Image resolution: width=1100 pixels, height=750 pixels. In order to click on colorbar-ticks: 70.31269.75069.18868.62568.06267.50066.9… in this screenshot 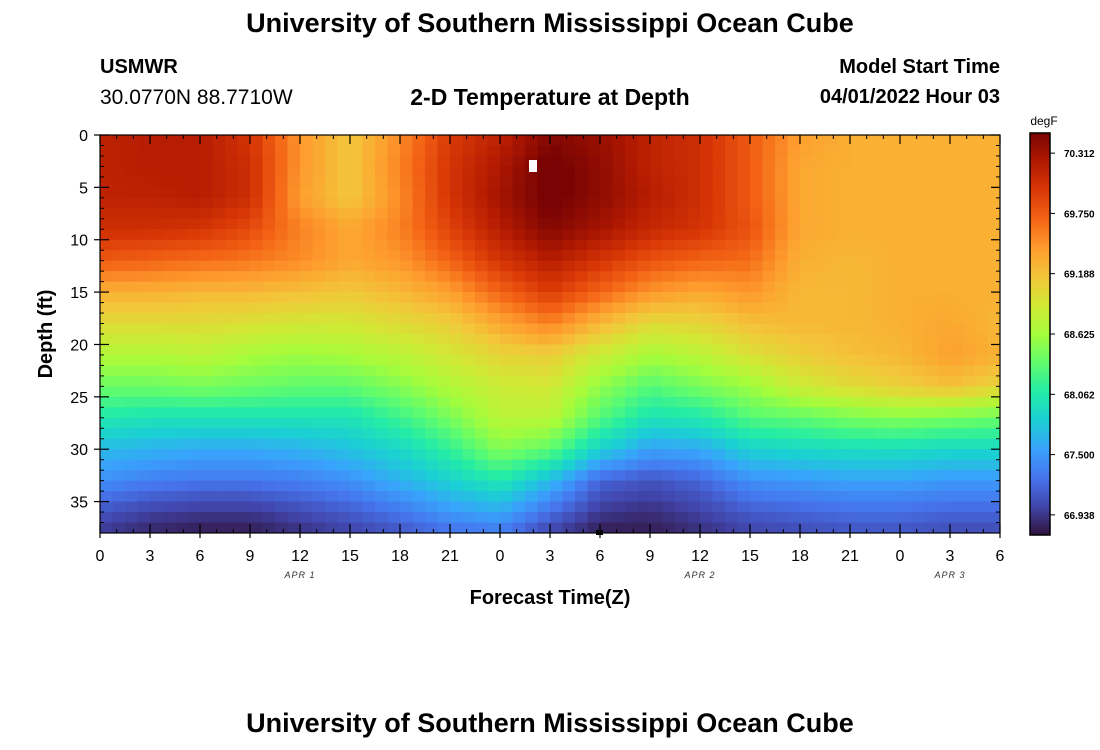, I will do `click(1072, 335)`.